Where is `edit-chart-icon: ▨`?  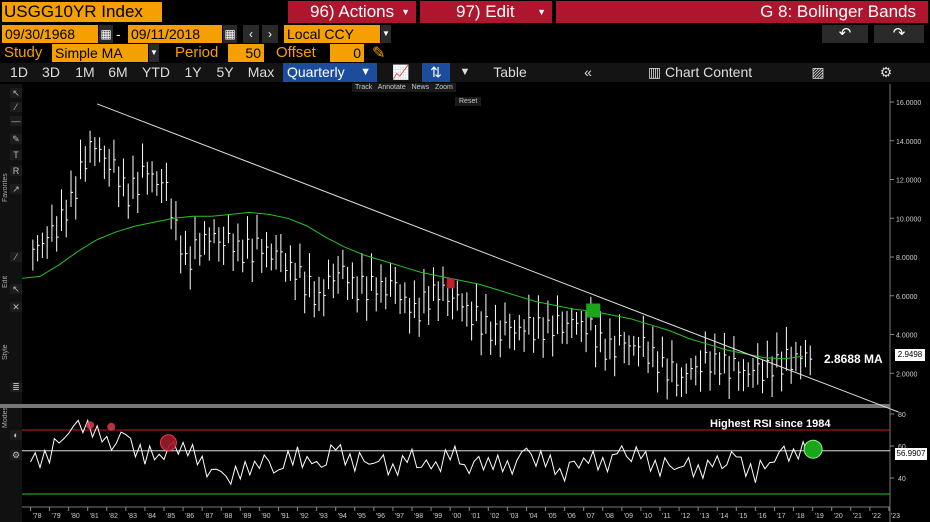 edit-chart-icon: ▨ is located at coordinates (818, 72).